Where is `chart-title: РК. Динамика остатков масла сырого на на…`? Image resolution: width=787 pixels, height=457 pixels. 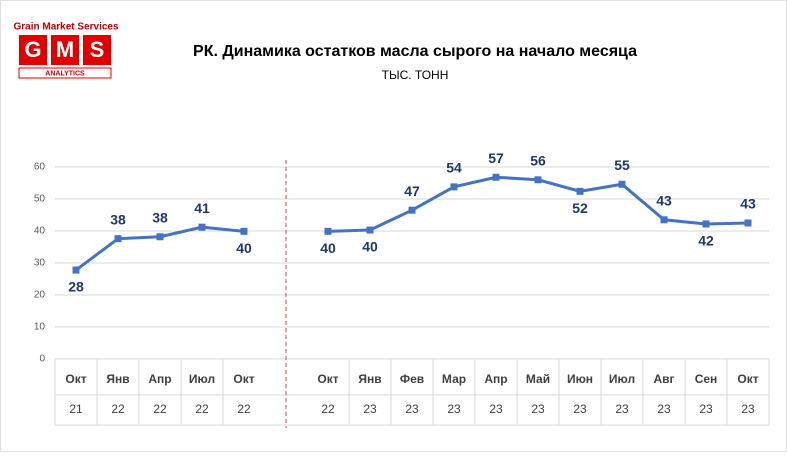
chart-title: РК. Динамика остатков масла сырого на на… is located at coordinates (415, 51).